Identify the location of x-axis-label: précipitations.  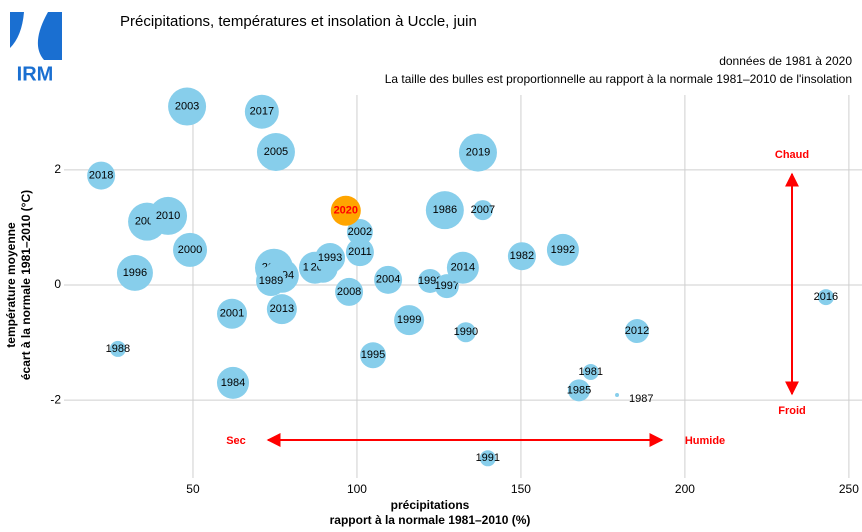
(430, 505).